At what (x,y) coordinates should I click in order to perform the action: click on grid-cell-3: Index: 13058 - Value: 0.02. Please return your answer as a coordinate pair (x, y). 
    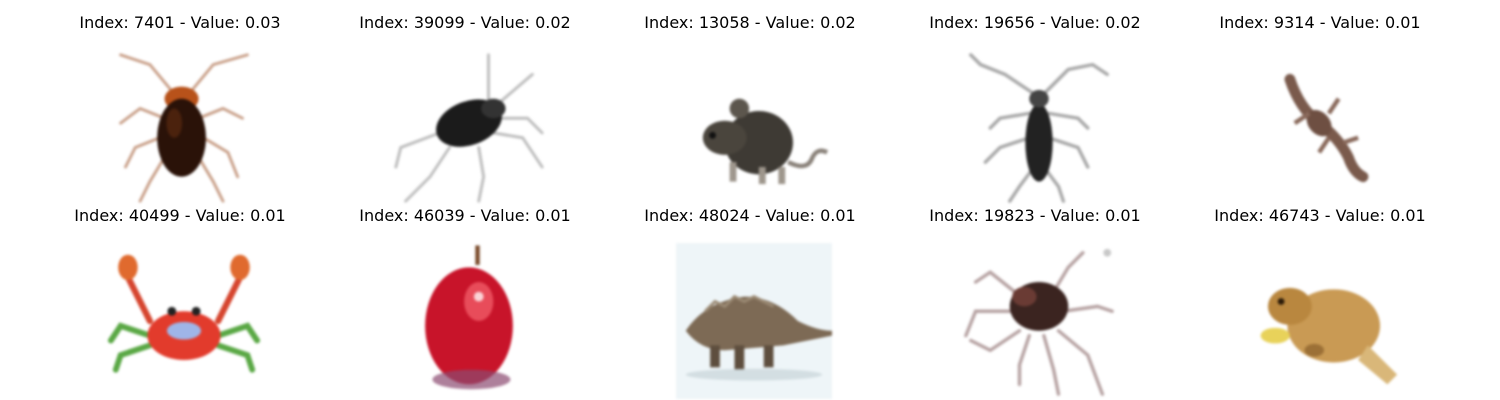
    Looking at the image, I should click on (750, 109).